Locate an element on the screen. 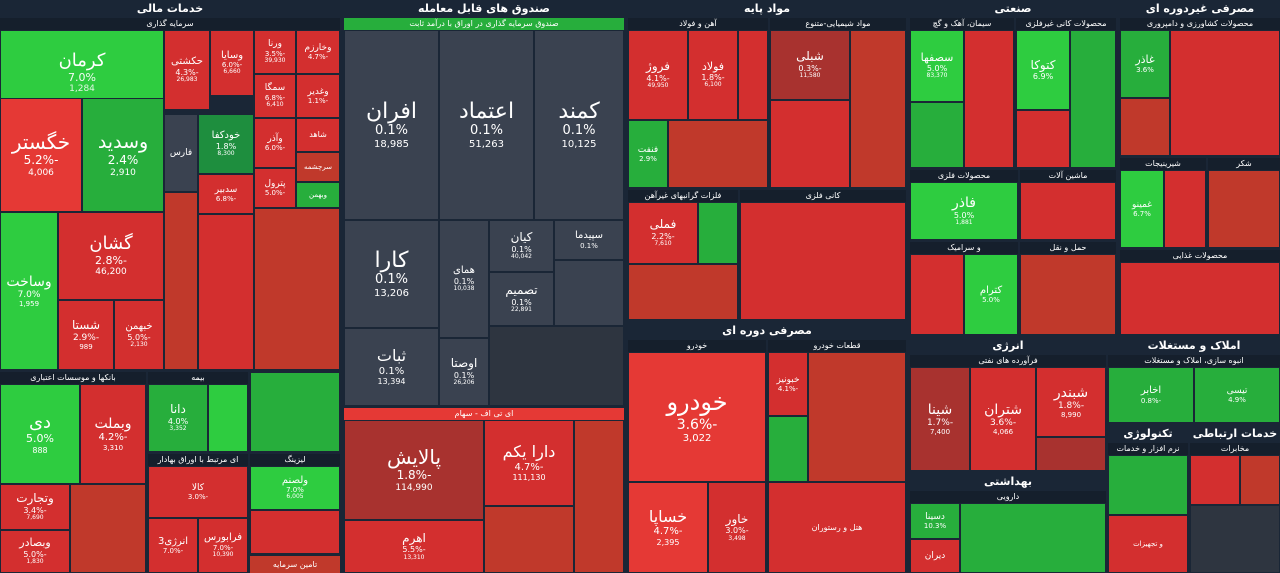 The image size is (1280, 573). tile-tasmim: تصمیم 0.1% 22,891 is located at coordinates (521, 299).